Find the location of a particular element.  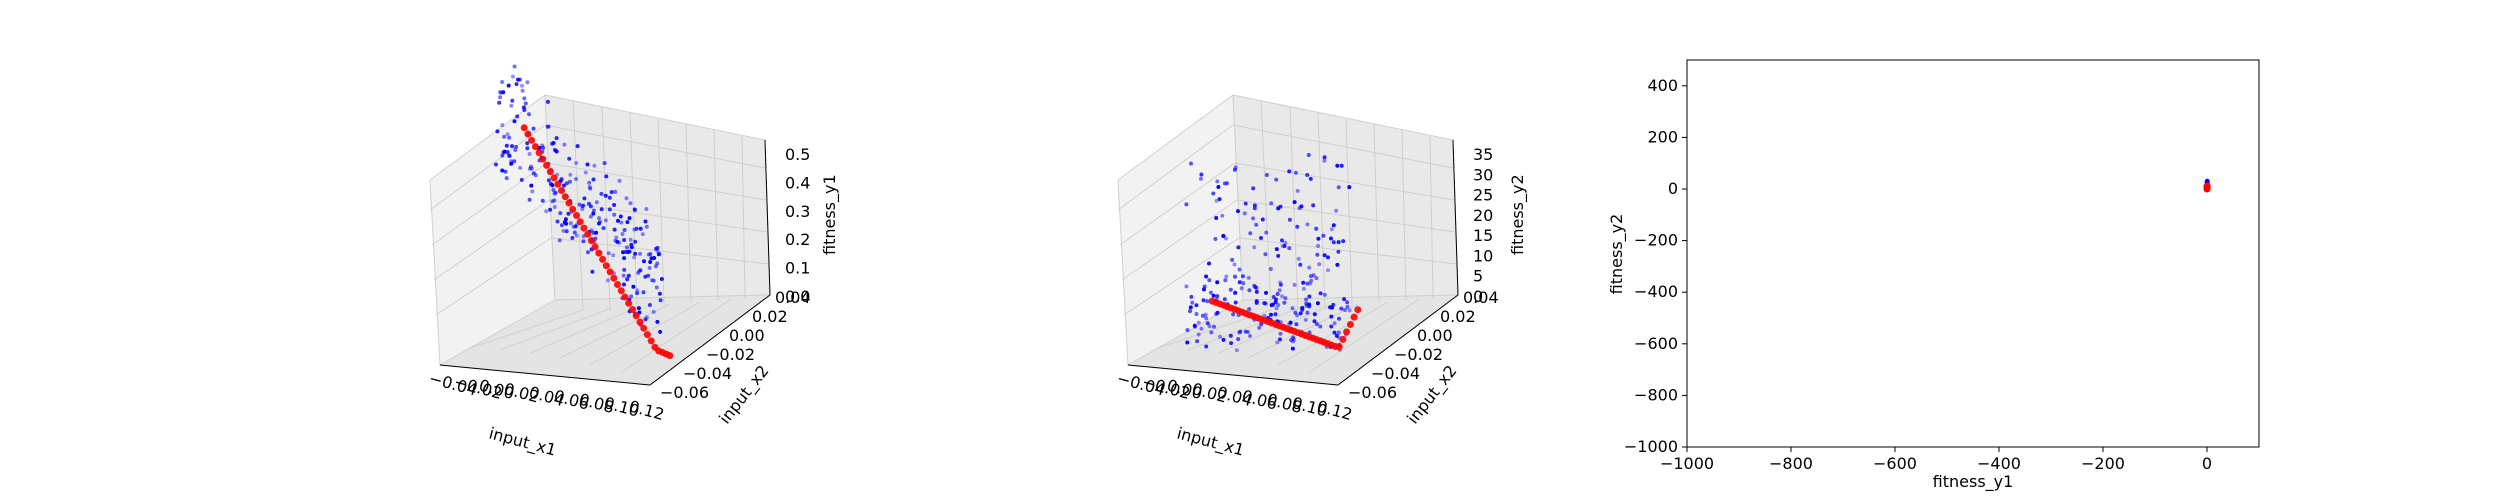

chart3-points is located at coordinates (2207, 185).